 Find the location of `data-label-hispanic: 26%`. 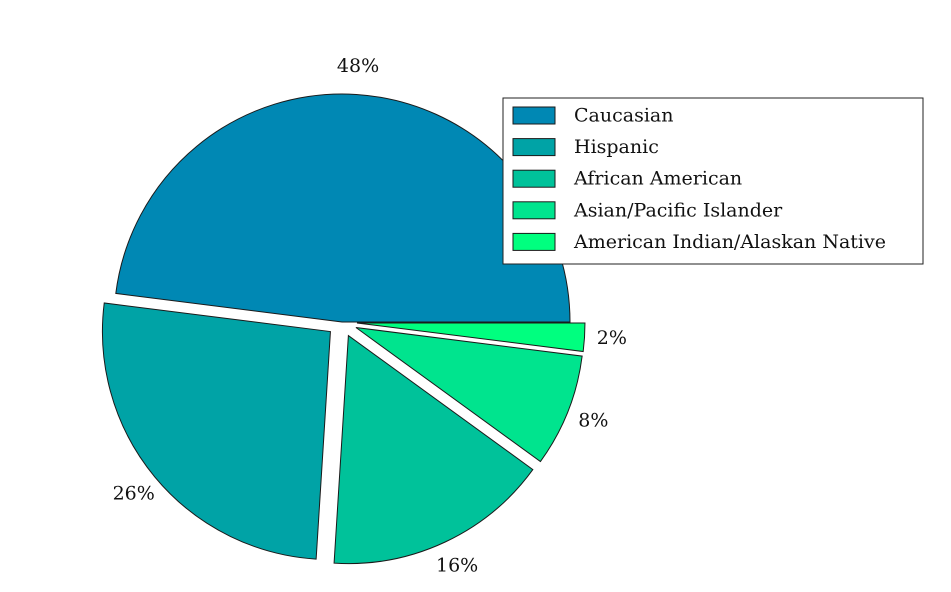

data-label-hispanic: 26% is located at coordinates (134, 493).